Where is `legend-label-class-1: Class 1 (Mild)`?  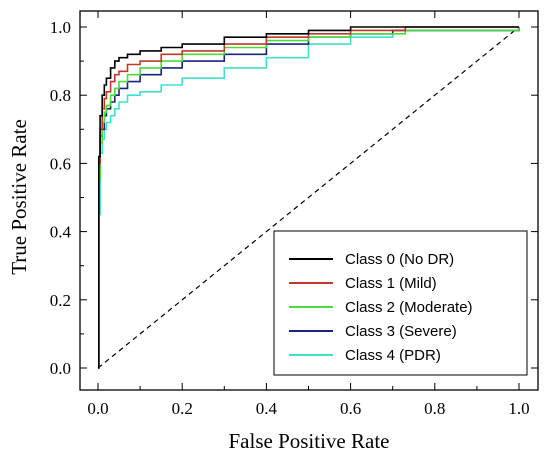 legend-label-class-1: Class 1 (Mild) is located at coordinates (391, 283).